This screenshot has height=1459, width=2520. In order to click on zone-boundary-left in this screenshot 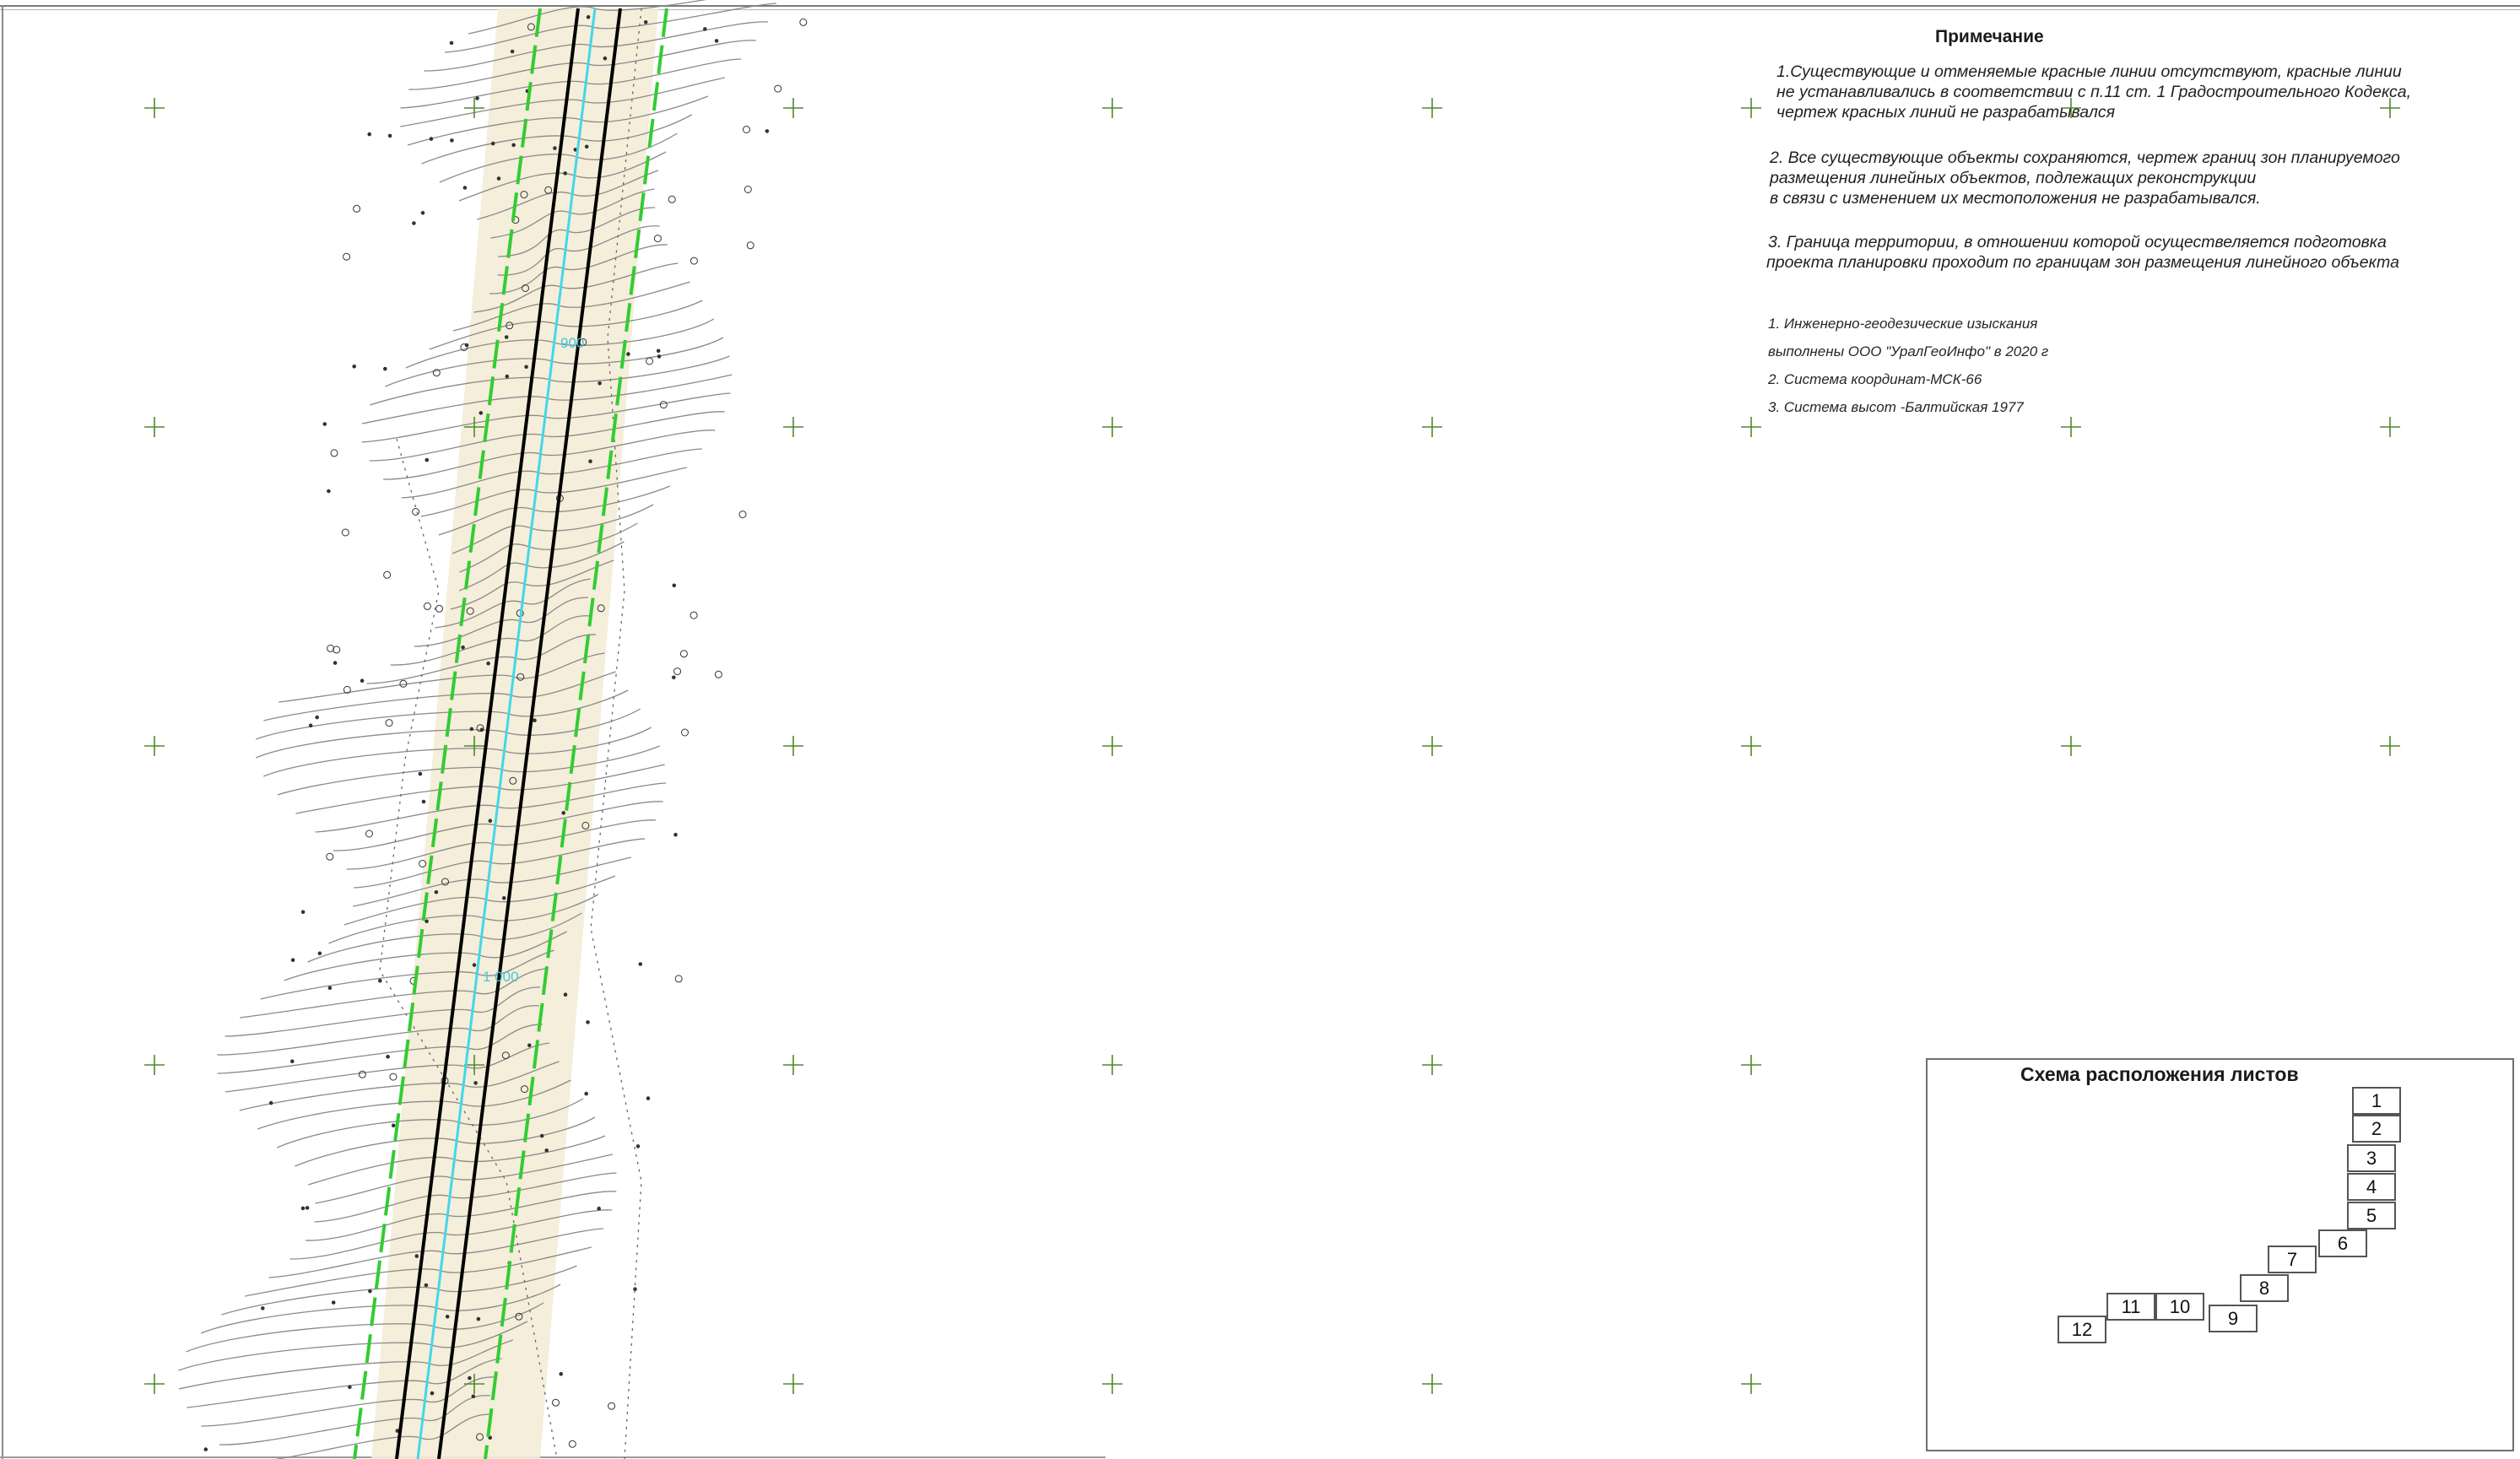, I will do `click(447, 734)`.